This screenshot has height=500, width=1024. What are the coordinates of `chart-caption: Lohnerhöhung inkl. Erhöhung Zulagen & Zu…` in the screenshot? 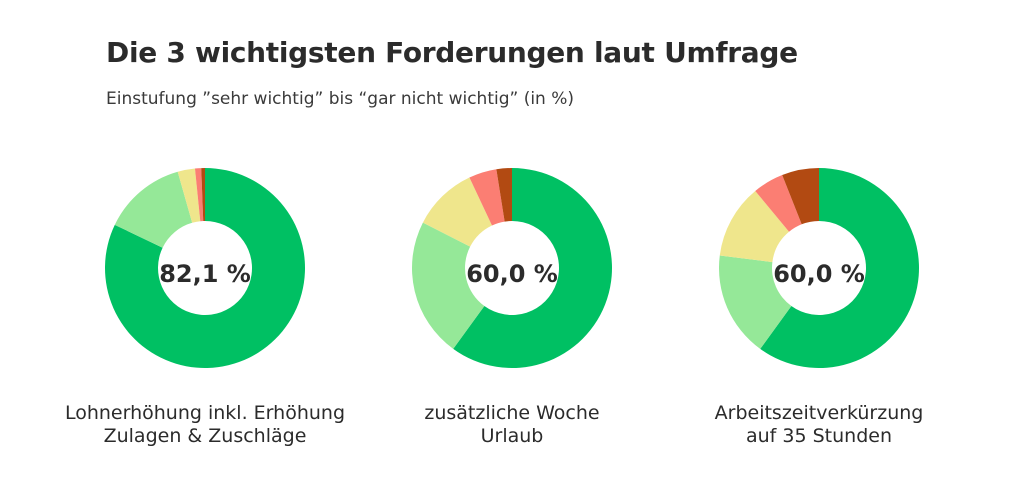 It's located at (205, 425).